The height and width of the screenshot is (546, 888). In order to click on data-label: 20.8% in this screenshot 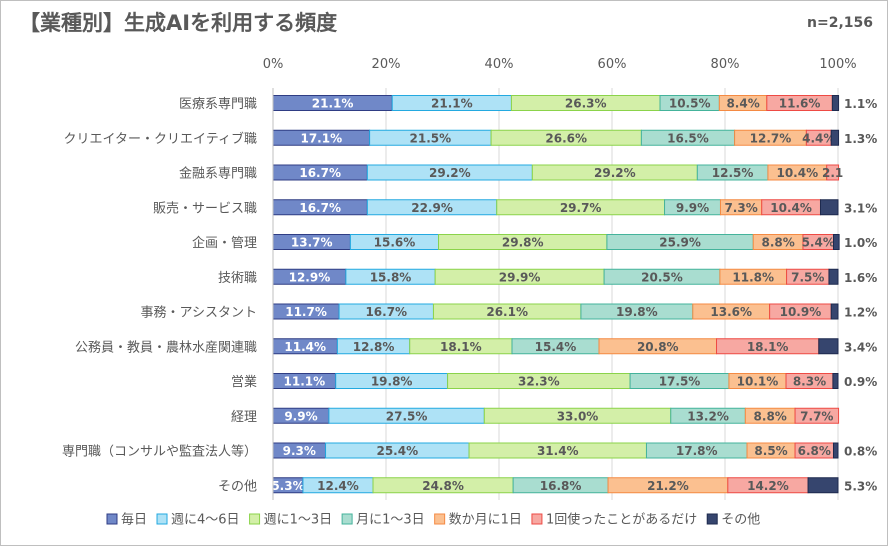, I will do `click(658, 347)`.